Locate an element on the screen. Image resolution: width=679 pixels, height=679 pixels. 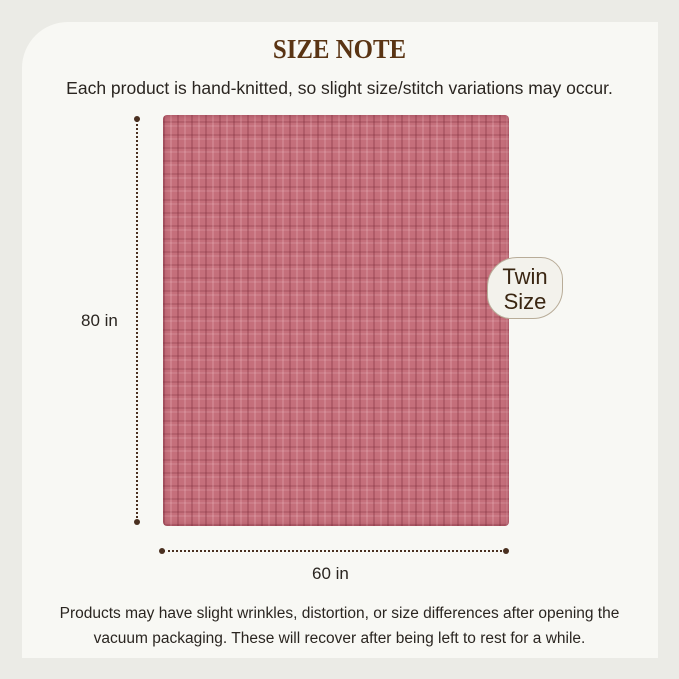
page-title: SIZE NOTE is located at coordinates (339, 49).